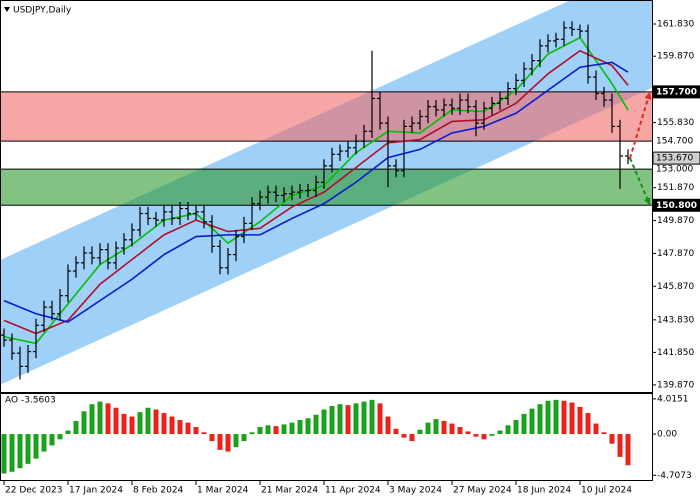  What do you see at coordinates (415, 491) in the screenshot?
I see `x-tick-label: 3 May 2024` at bounding box center [415, 491].